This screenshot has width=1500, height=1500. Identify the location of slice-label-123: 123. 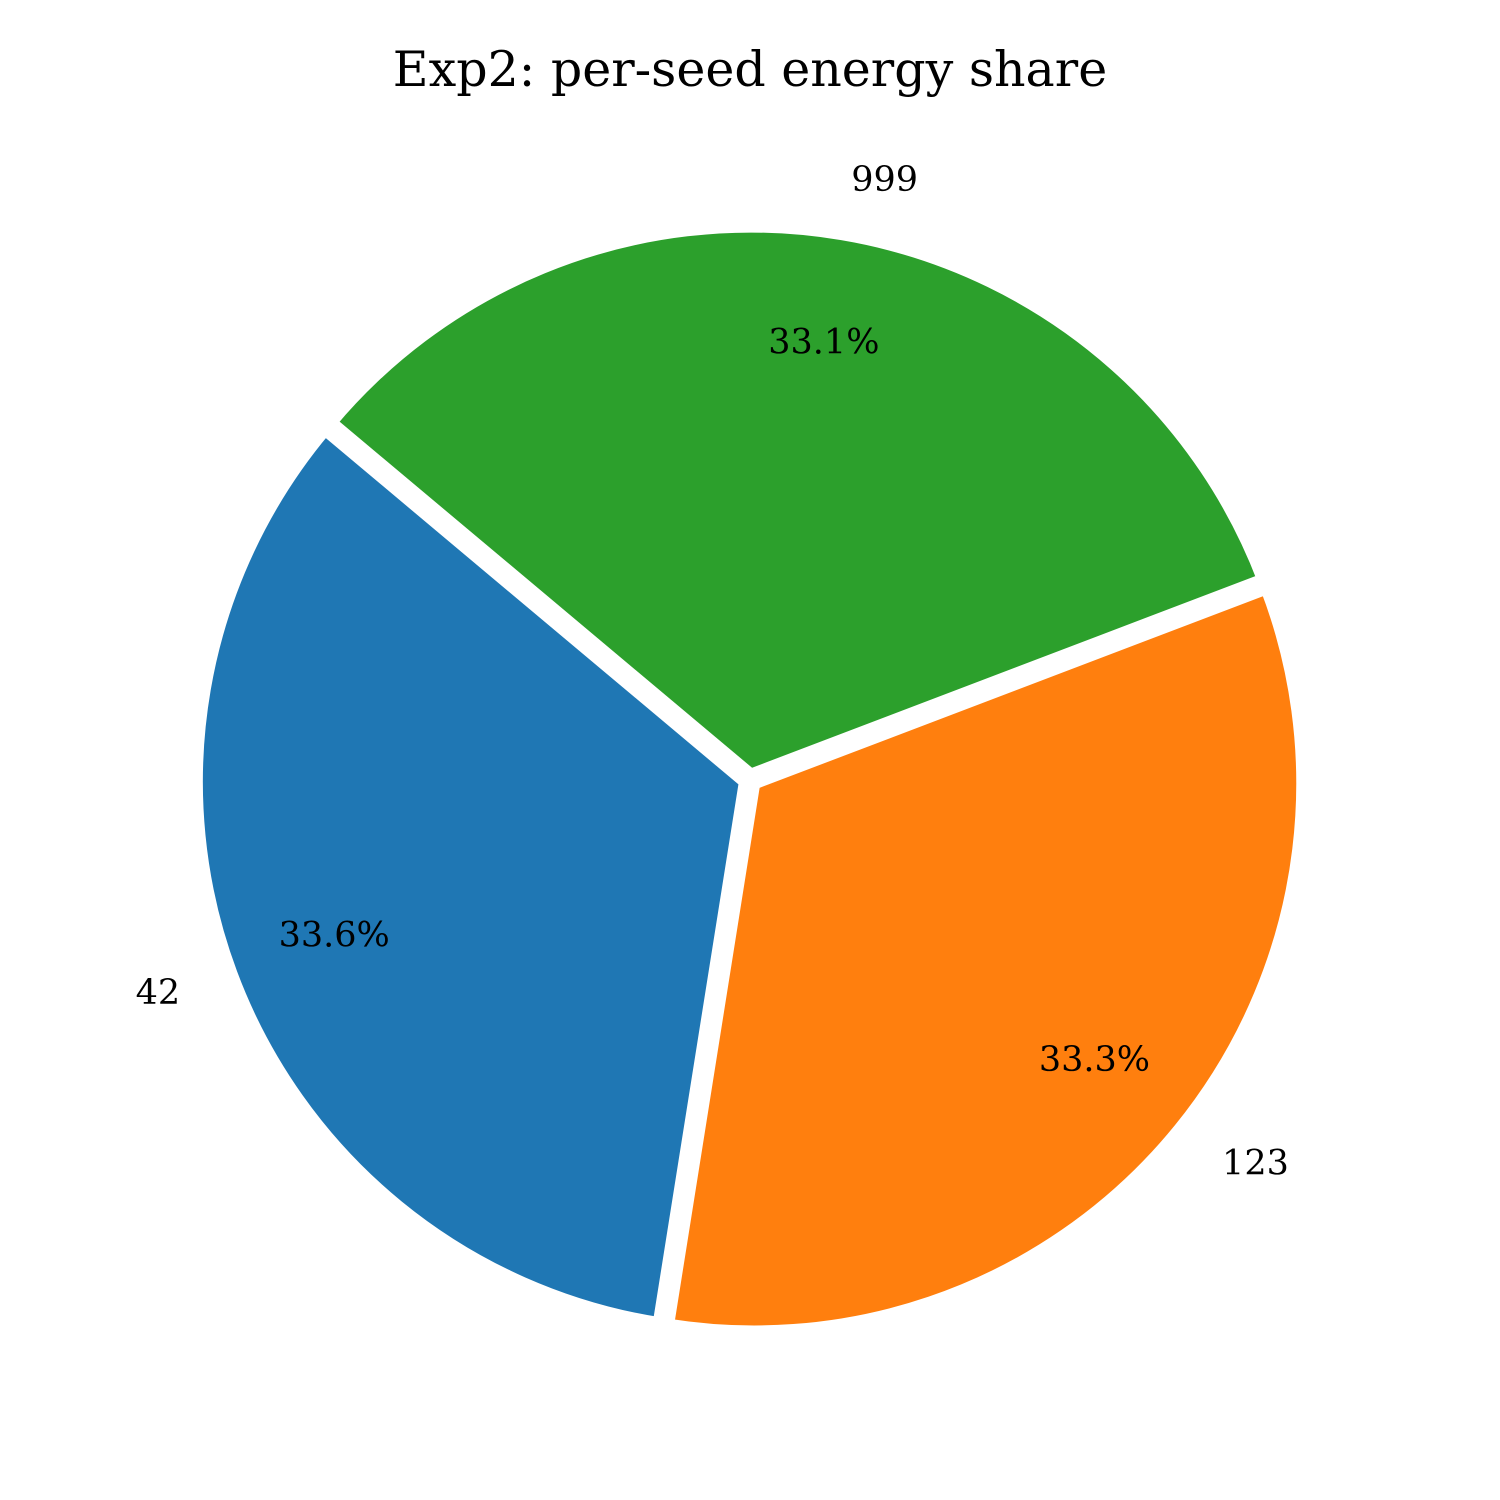
(1255, 1164).